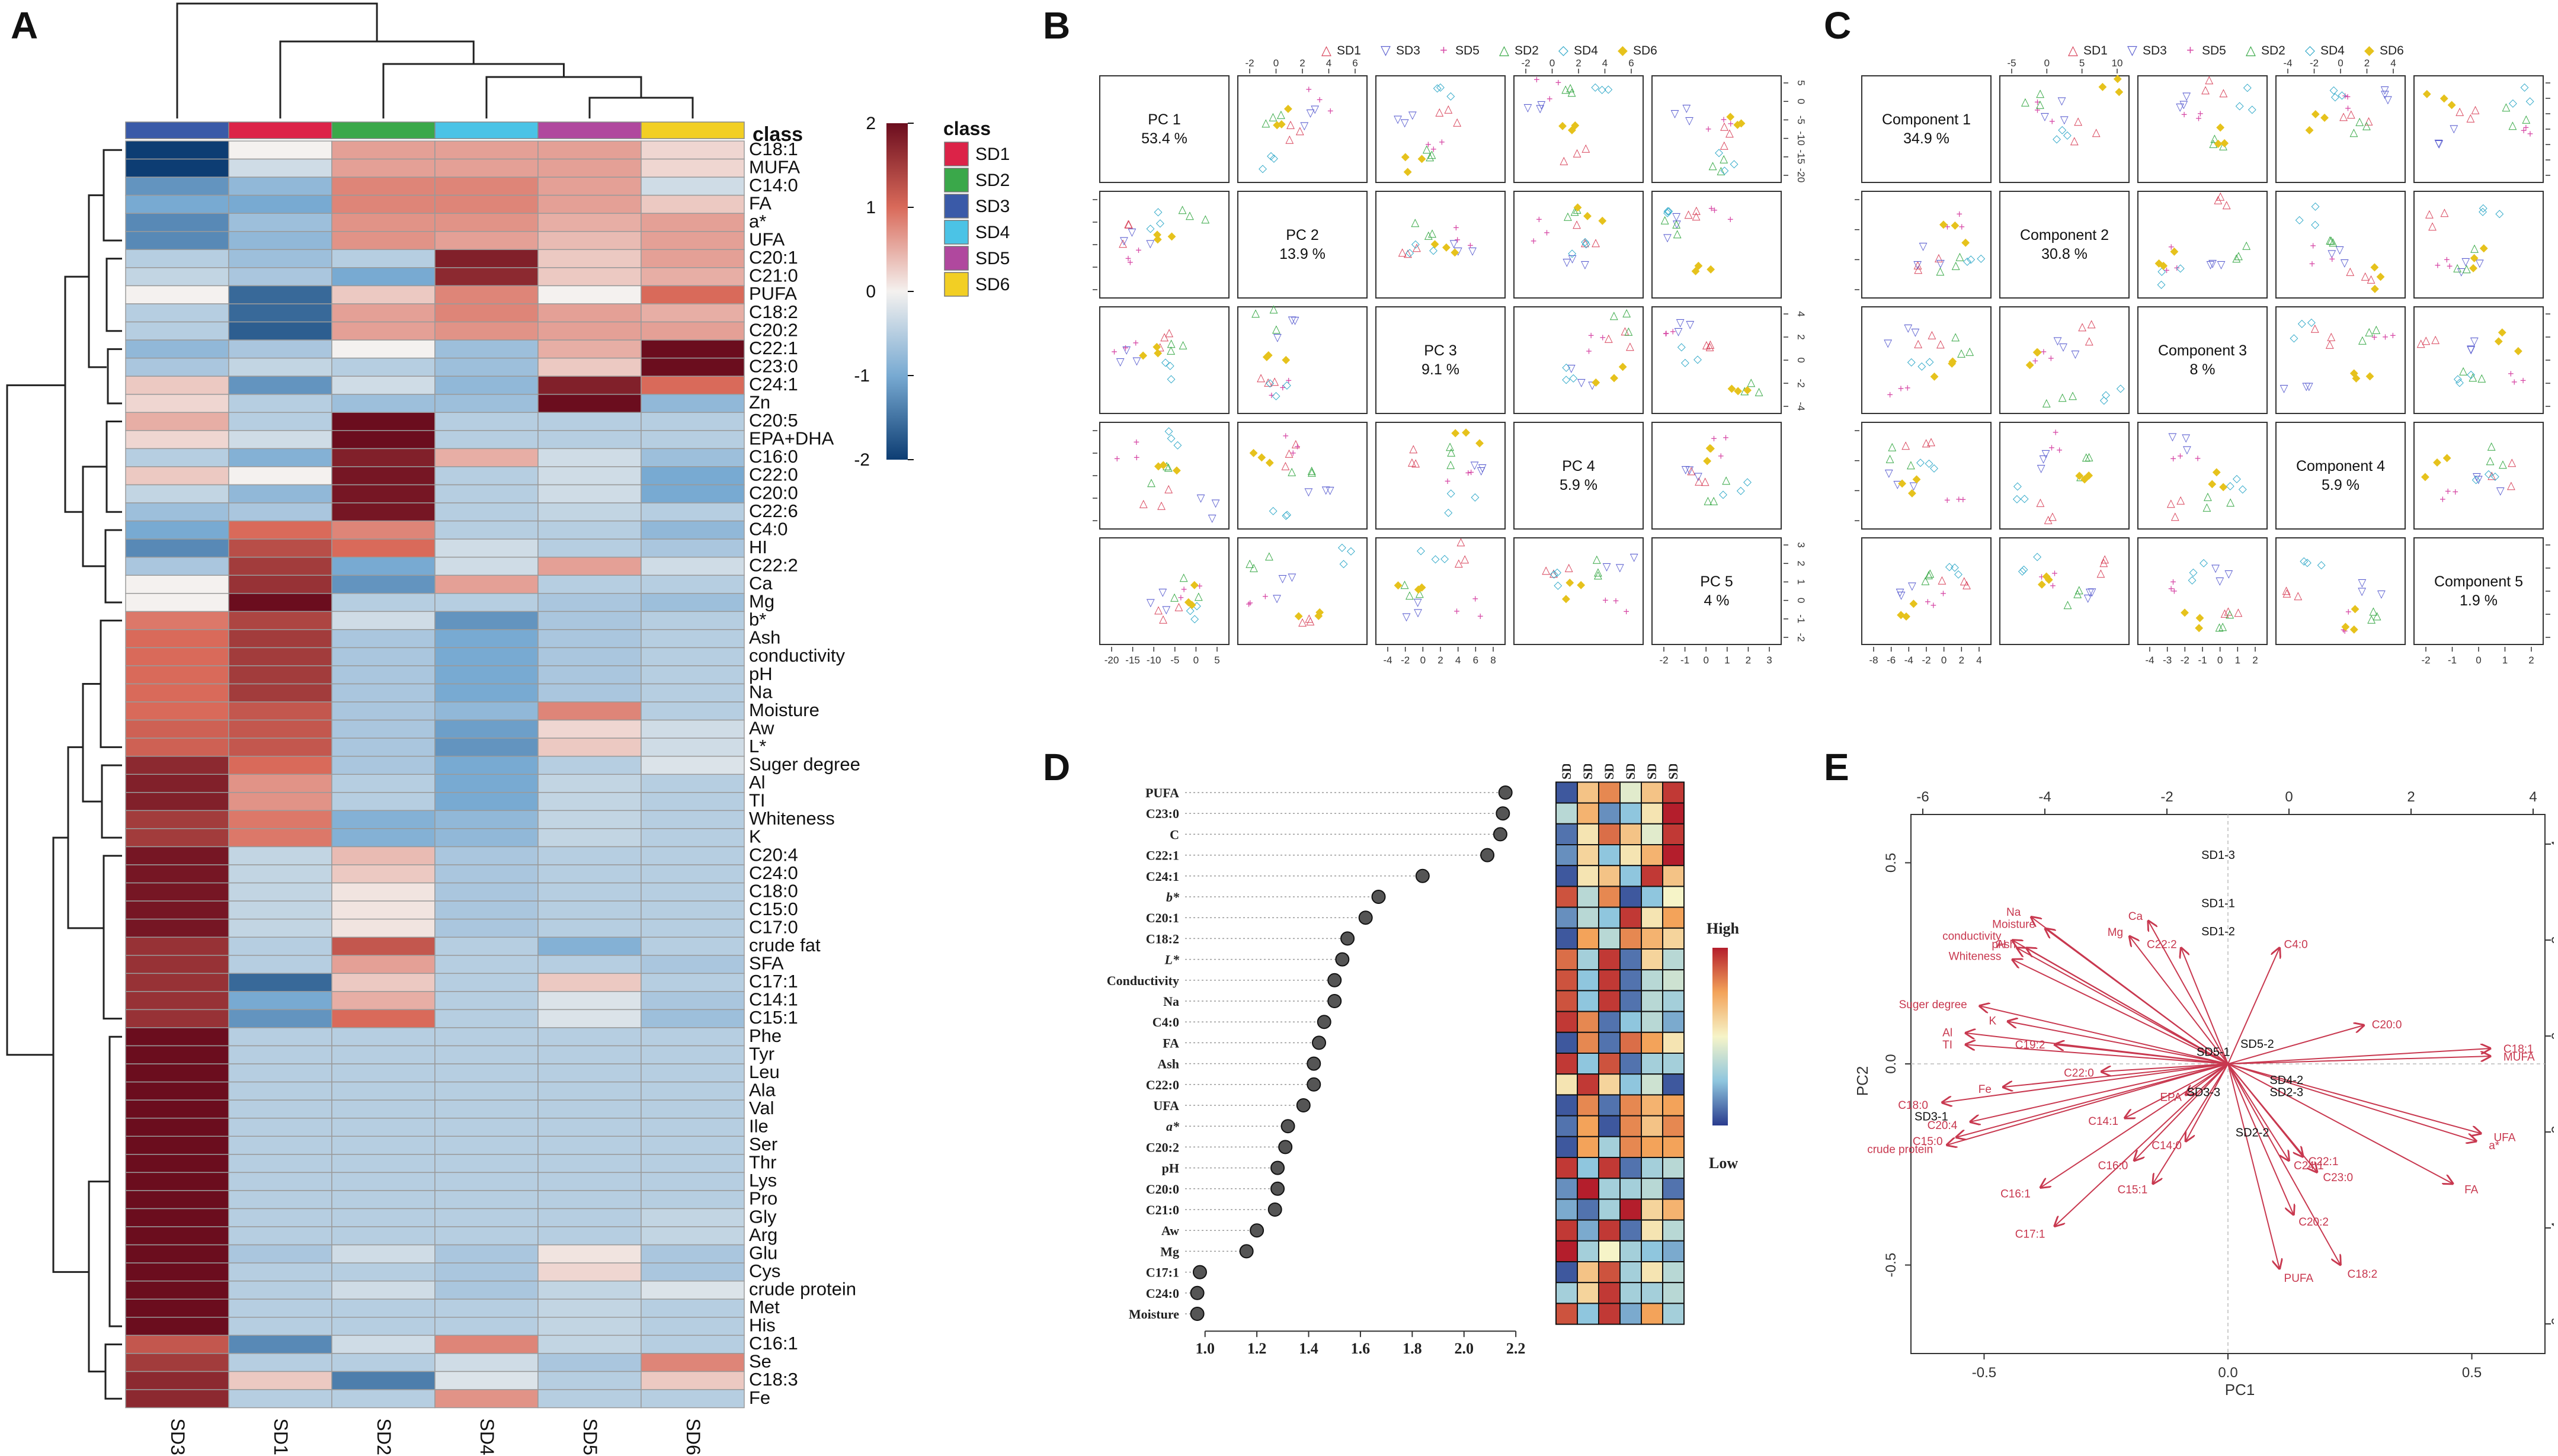  I want to click on heatmap-cell-EPA+DHA-SD5, so click(590, 440).